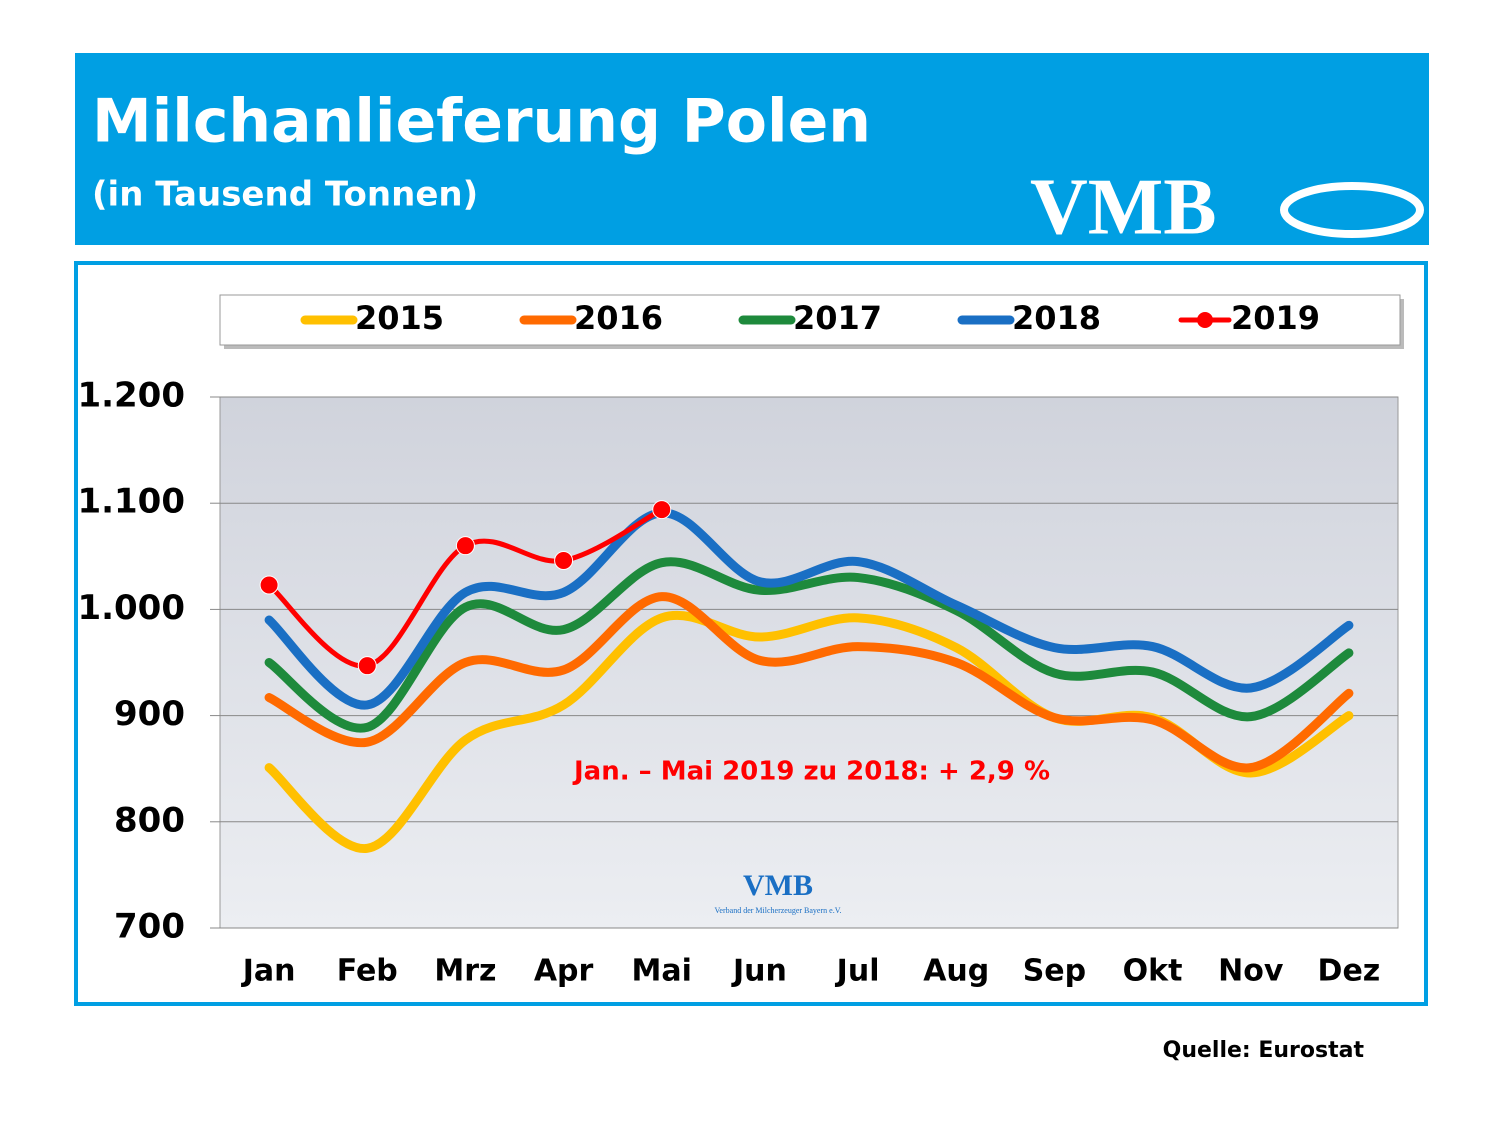 This screenshot has width=1500, height=1129. What do you see at coordinates (268, 971) in the screenshot?
I see `x-tick-label: Jan` at bounding box center [268, 971].